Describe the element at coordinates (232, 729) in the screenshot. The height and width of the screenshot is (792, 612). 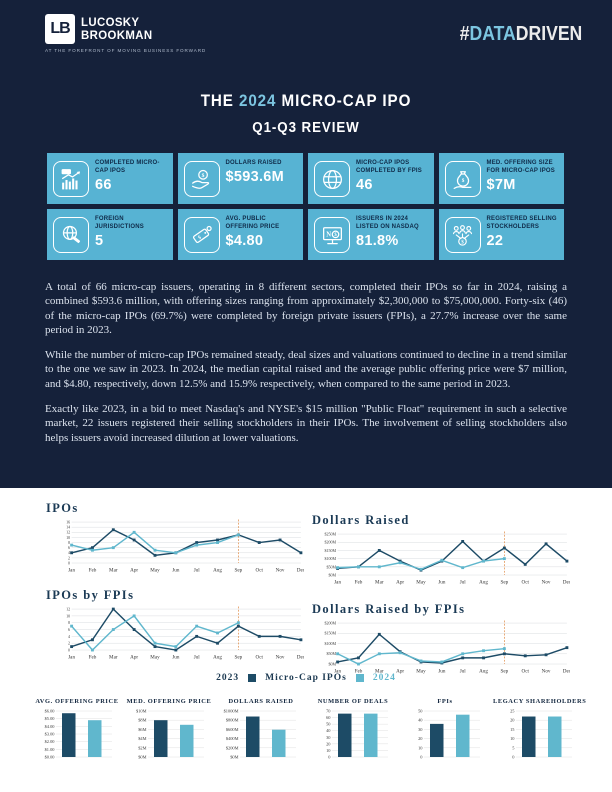
I see `svg-text: $600M` at that location.